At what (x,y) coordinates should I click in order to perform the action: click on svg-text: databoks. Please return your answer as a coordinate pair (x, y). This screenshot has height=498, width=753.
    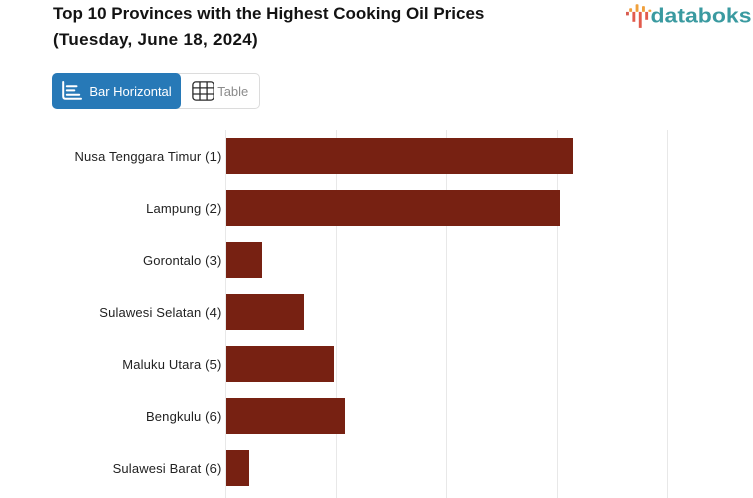
    Looking at the image, I should click on (701, 17).